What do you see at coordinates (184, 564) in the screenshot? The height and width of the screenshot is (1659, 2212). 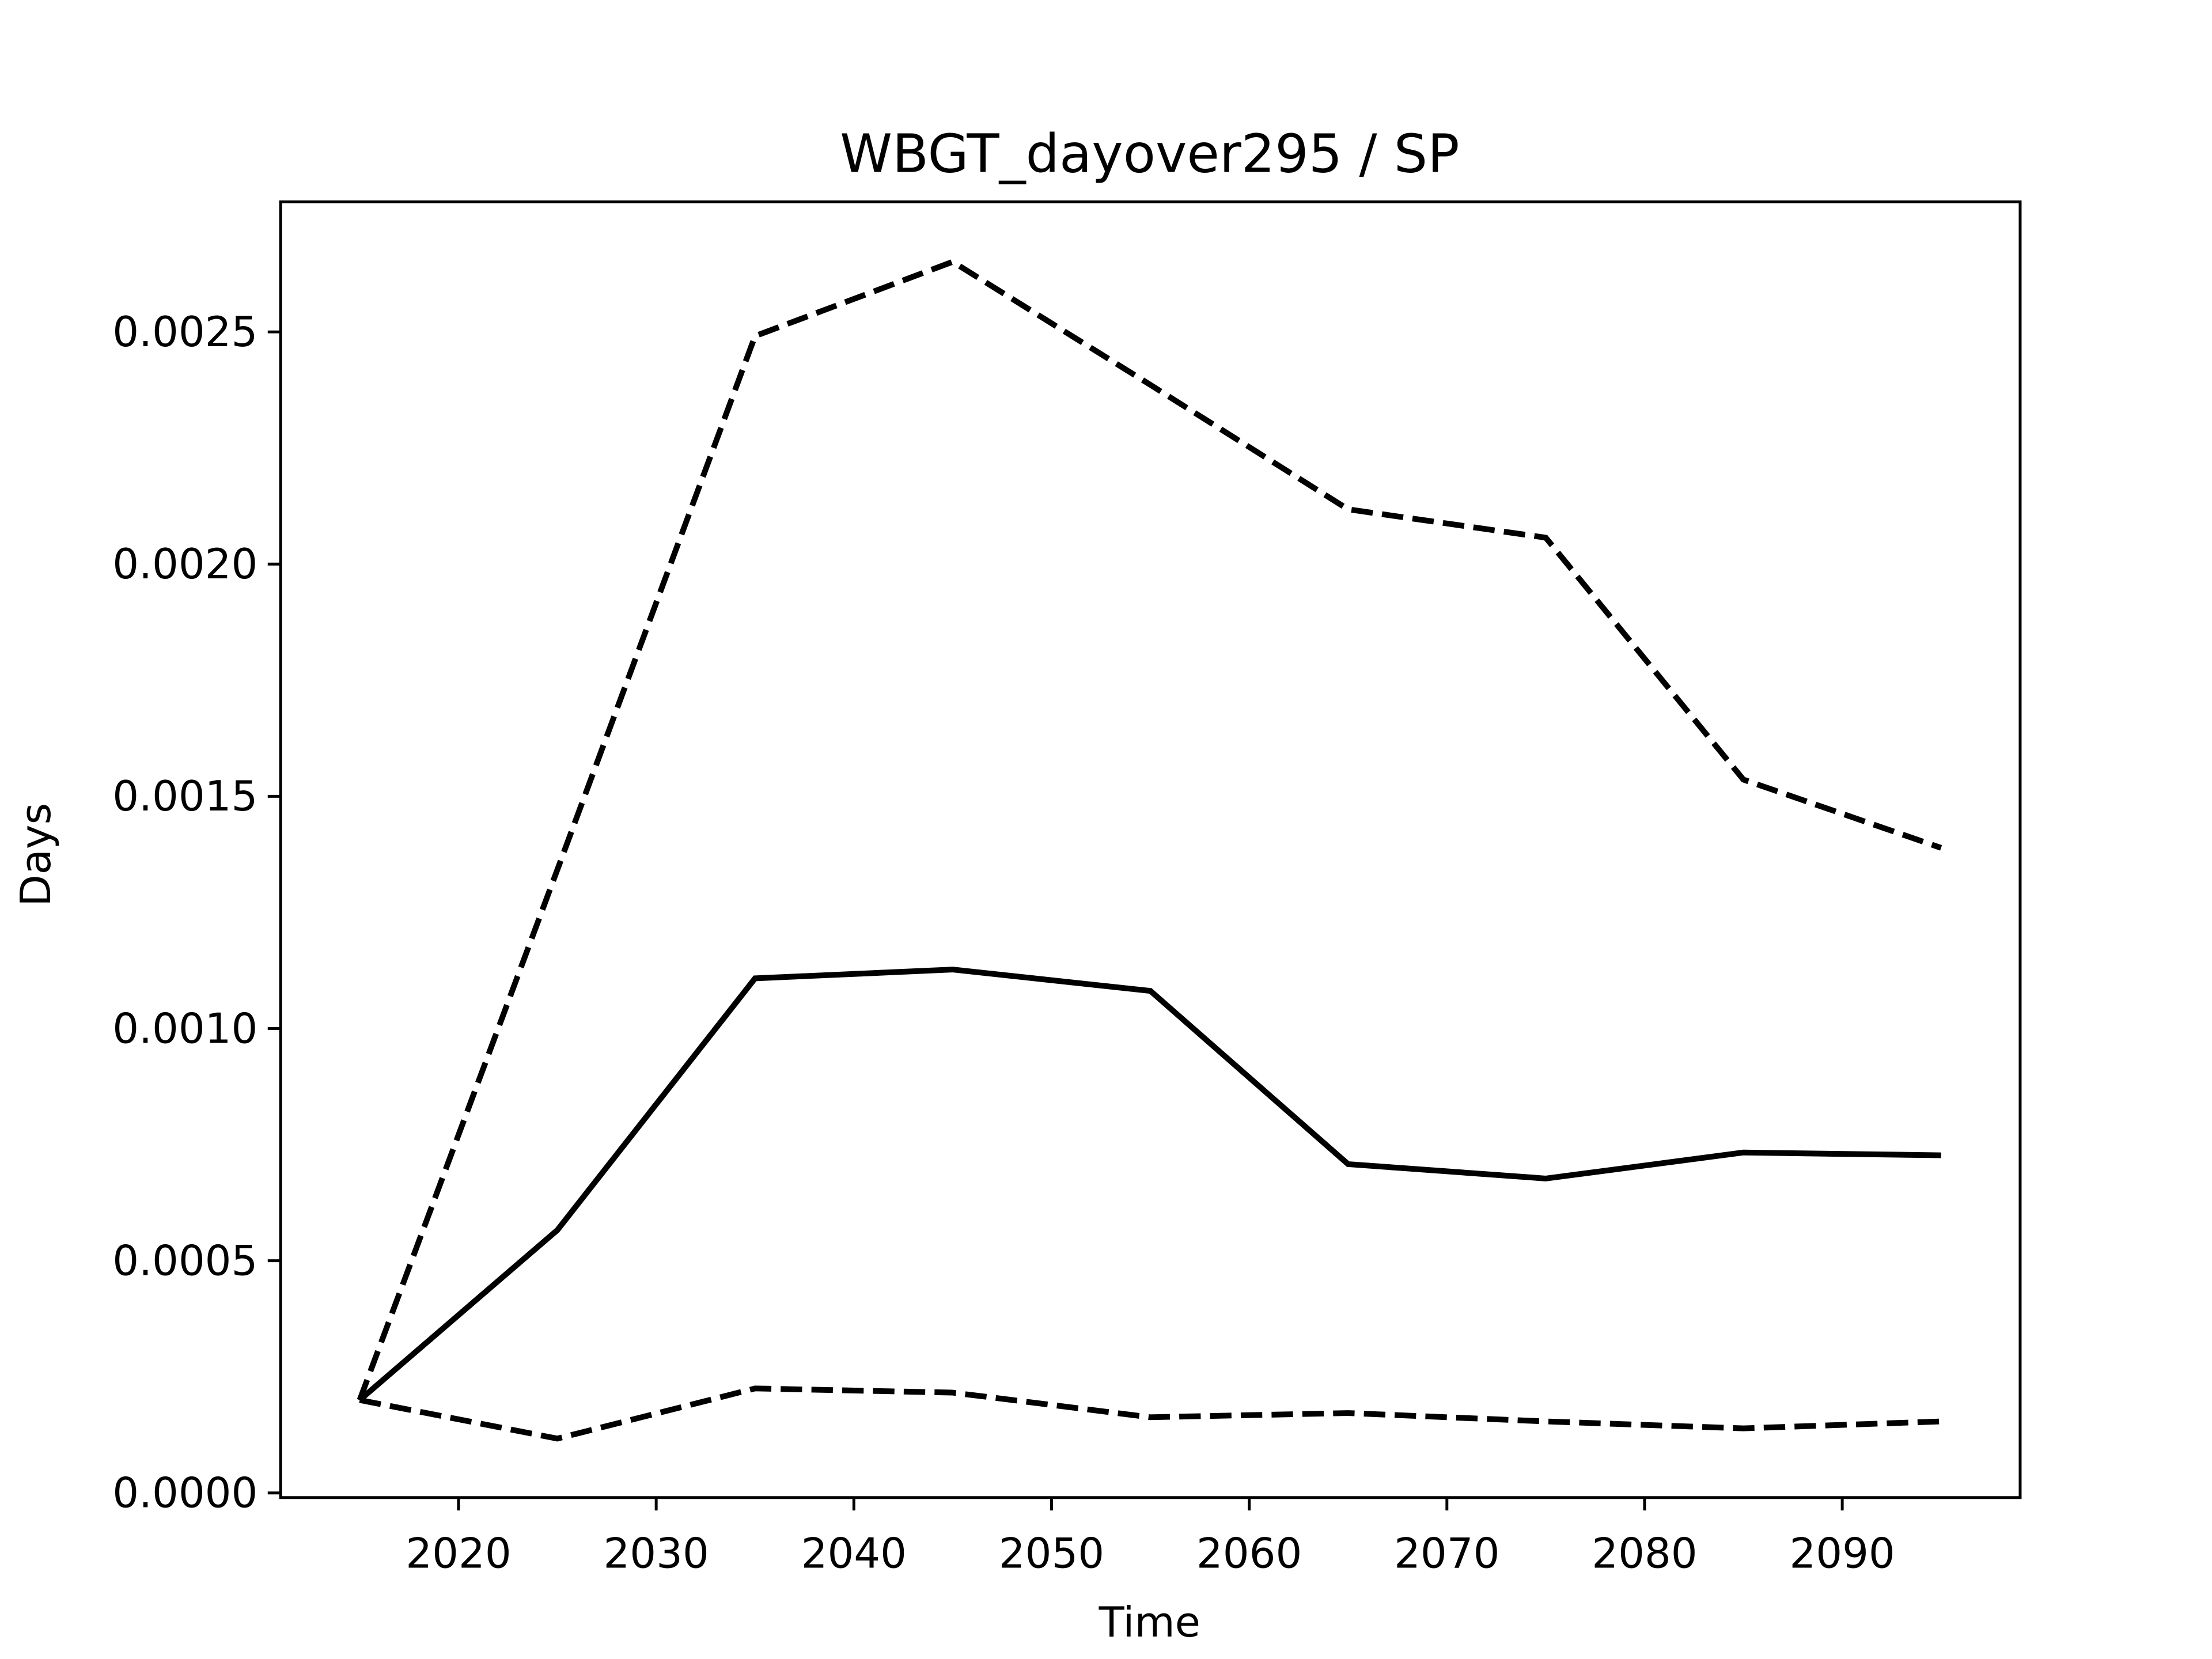 I see `y-tick-label: 0.0020` at bounding box center [184, 564].